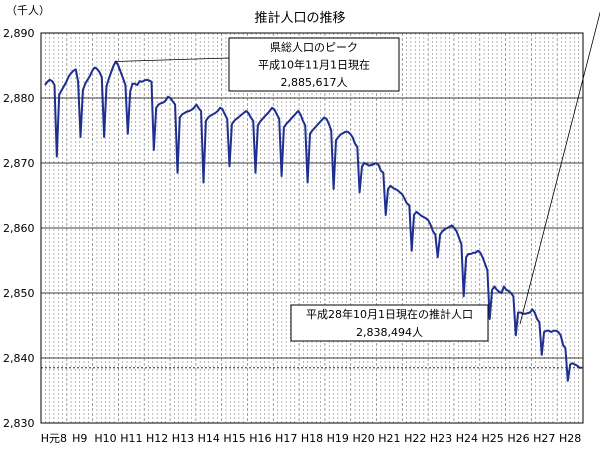 This screenshot has height=450, width=600. I want to click on annotation-box-peak, so click(314, 64).